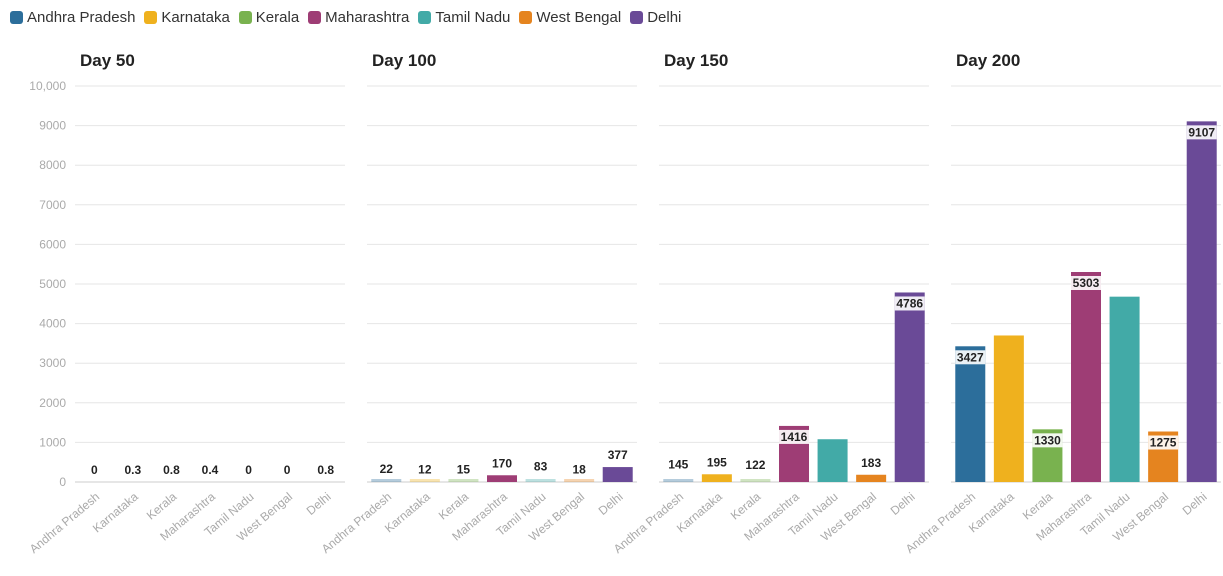 The height and width of the screenshot is (576, 1223). Describe the element at coordinates (579, 17) in the screenshot. I see `legend-label: West Bengal` at that location.